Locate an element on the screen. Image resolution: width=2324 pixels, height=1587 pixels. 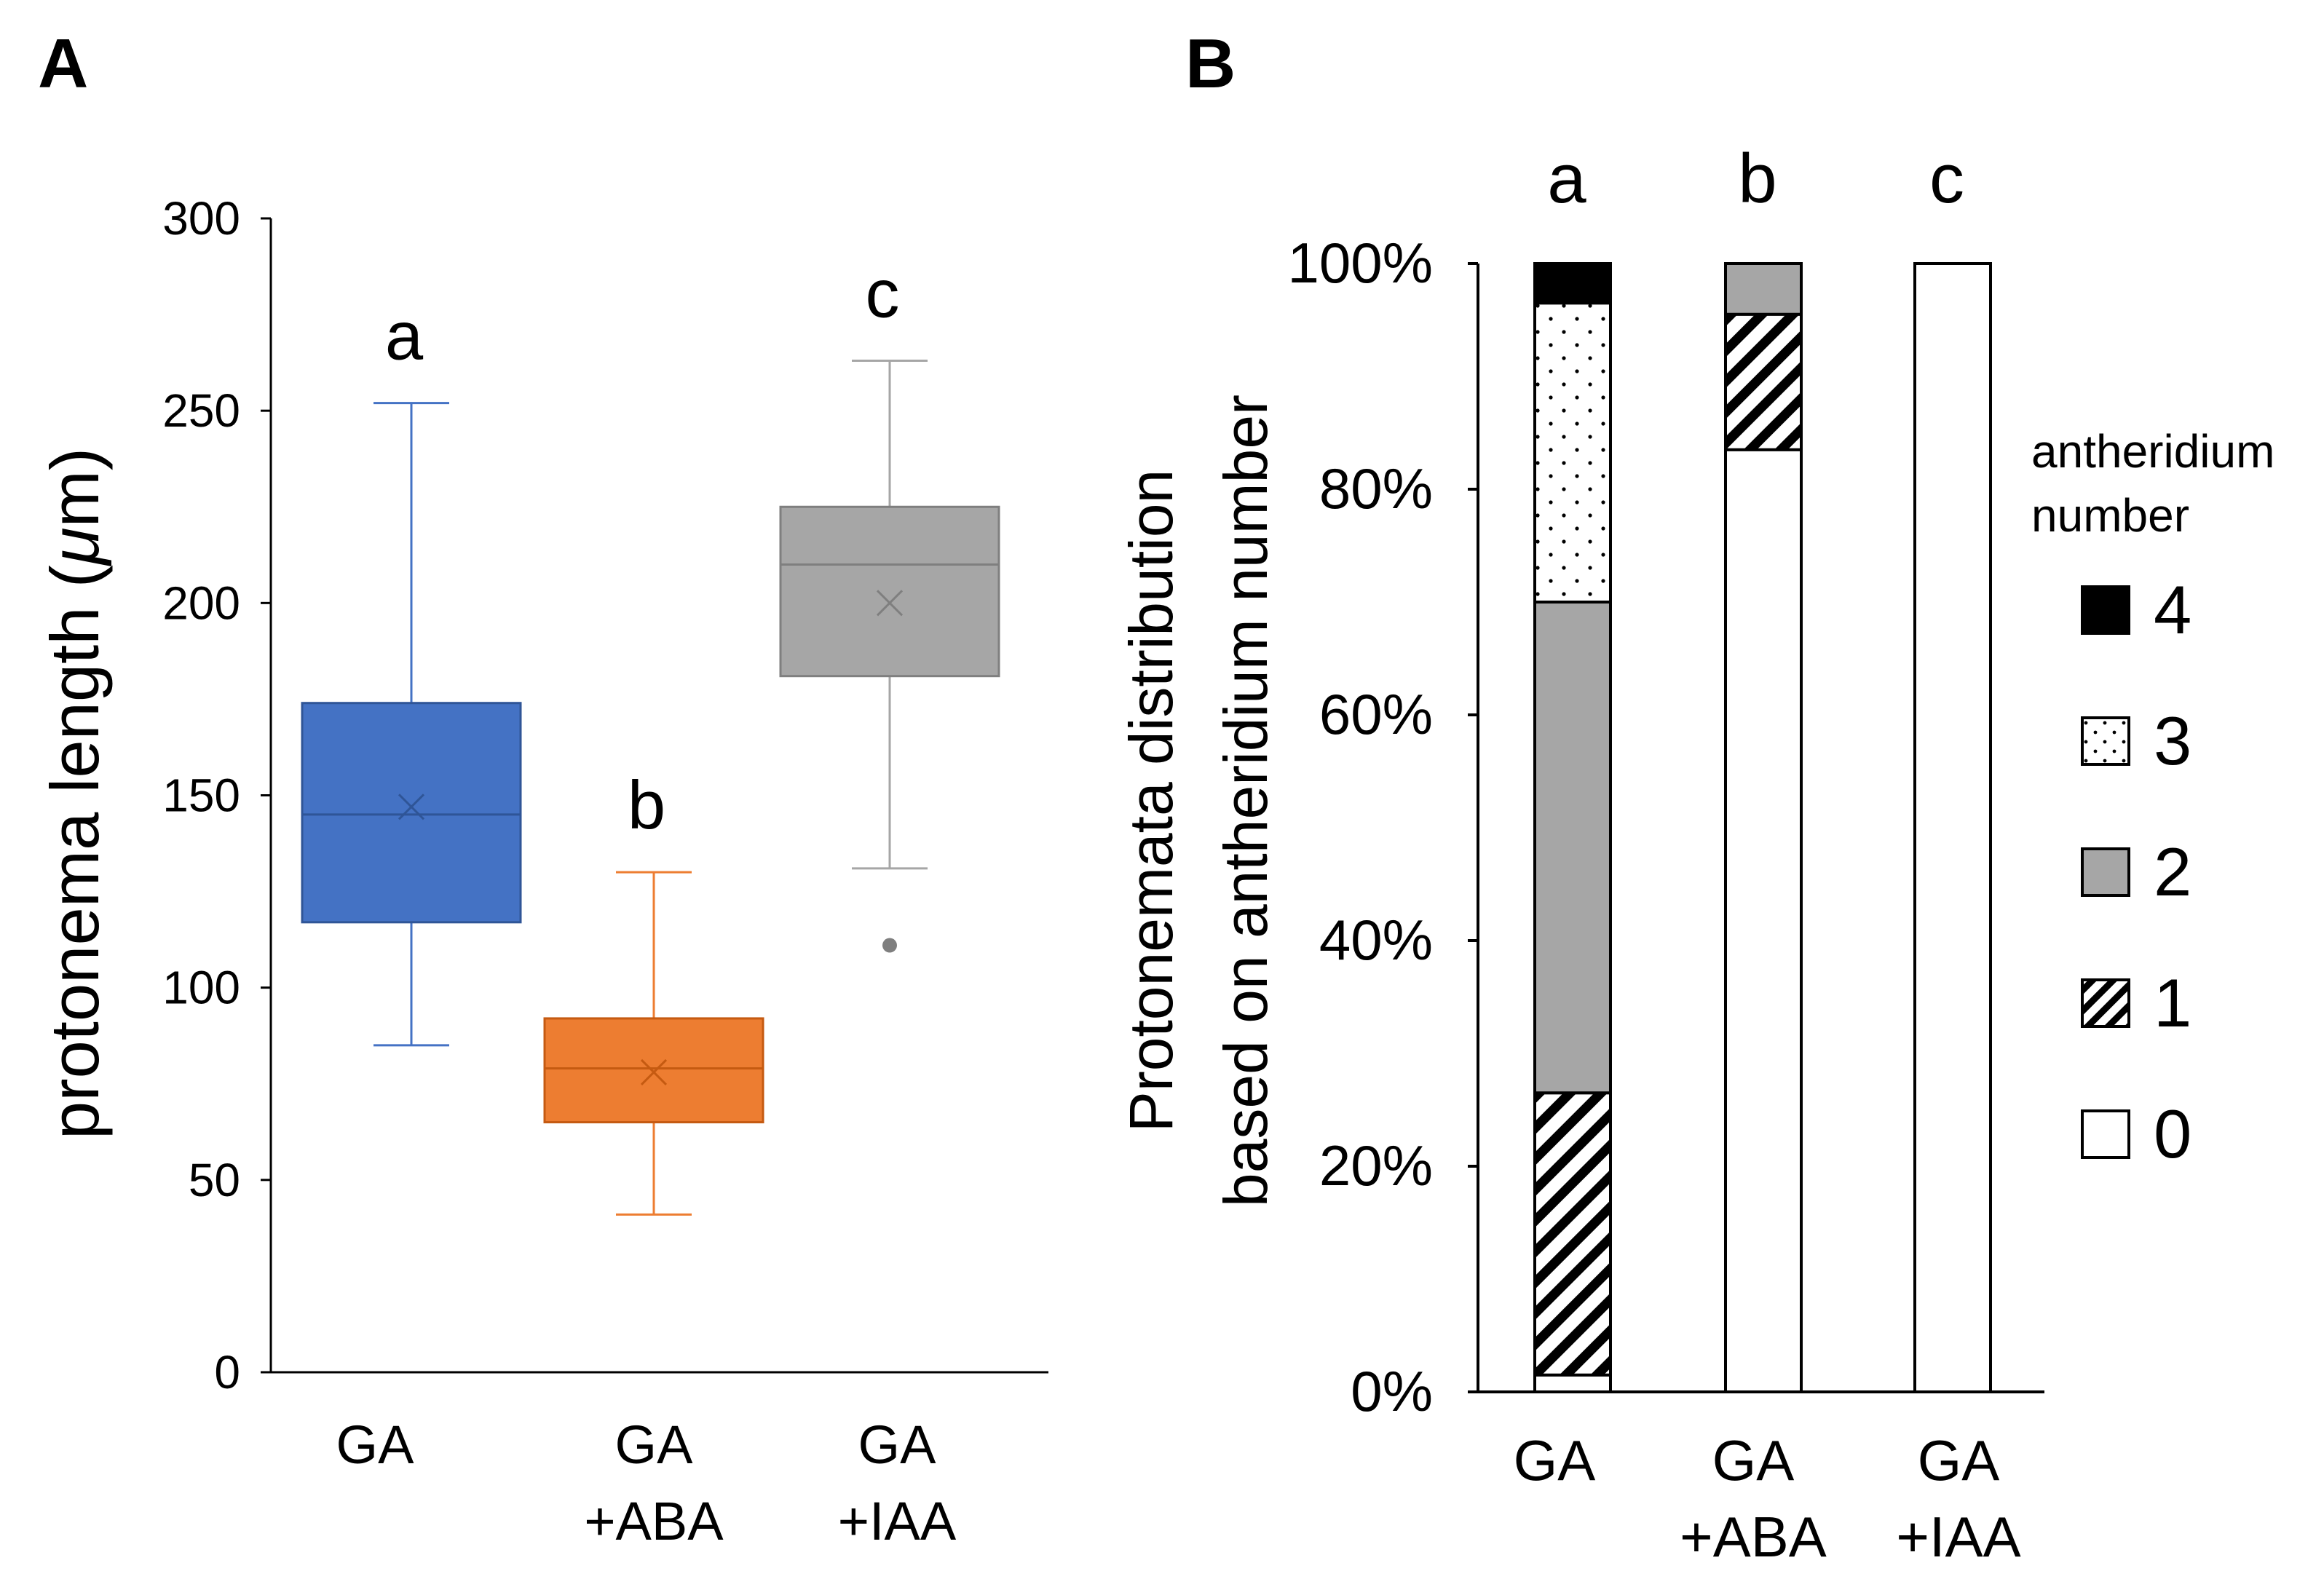
box-2: c is located at coordinates (889, 604).